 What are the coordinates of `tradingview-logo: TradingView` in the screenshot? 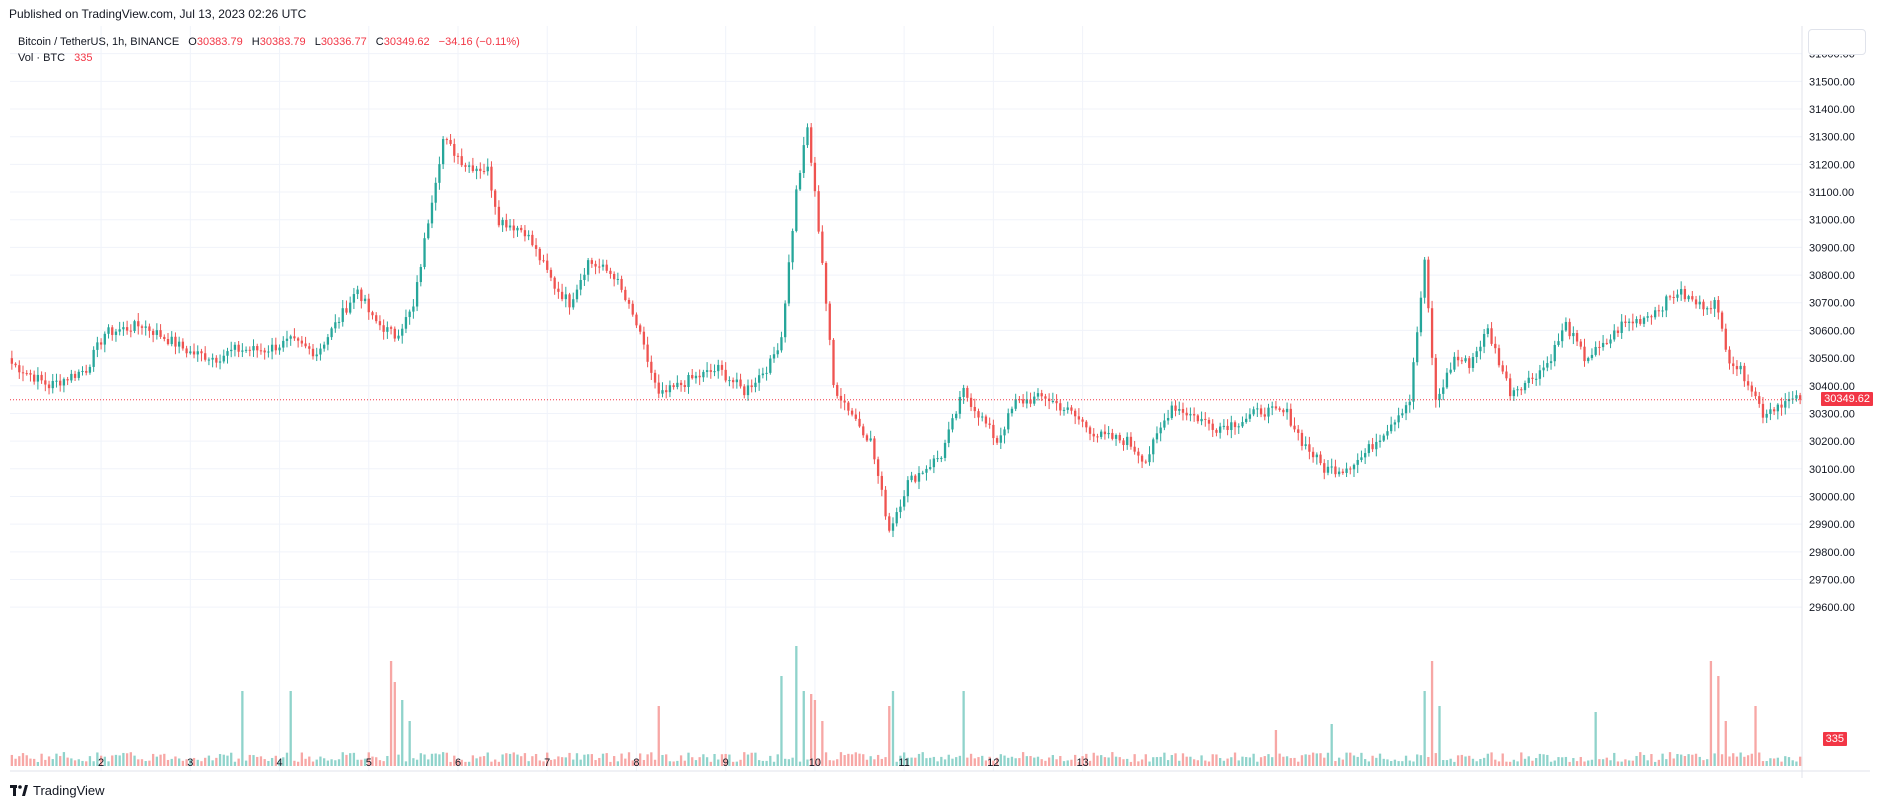 It's located at (57, 790).